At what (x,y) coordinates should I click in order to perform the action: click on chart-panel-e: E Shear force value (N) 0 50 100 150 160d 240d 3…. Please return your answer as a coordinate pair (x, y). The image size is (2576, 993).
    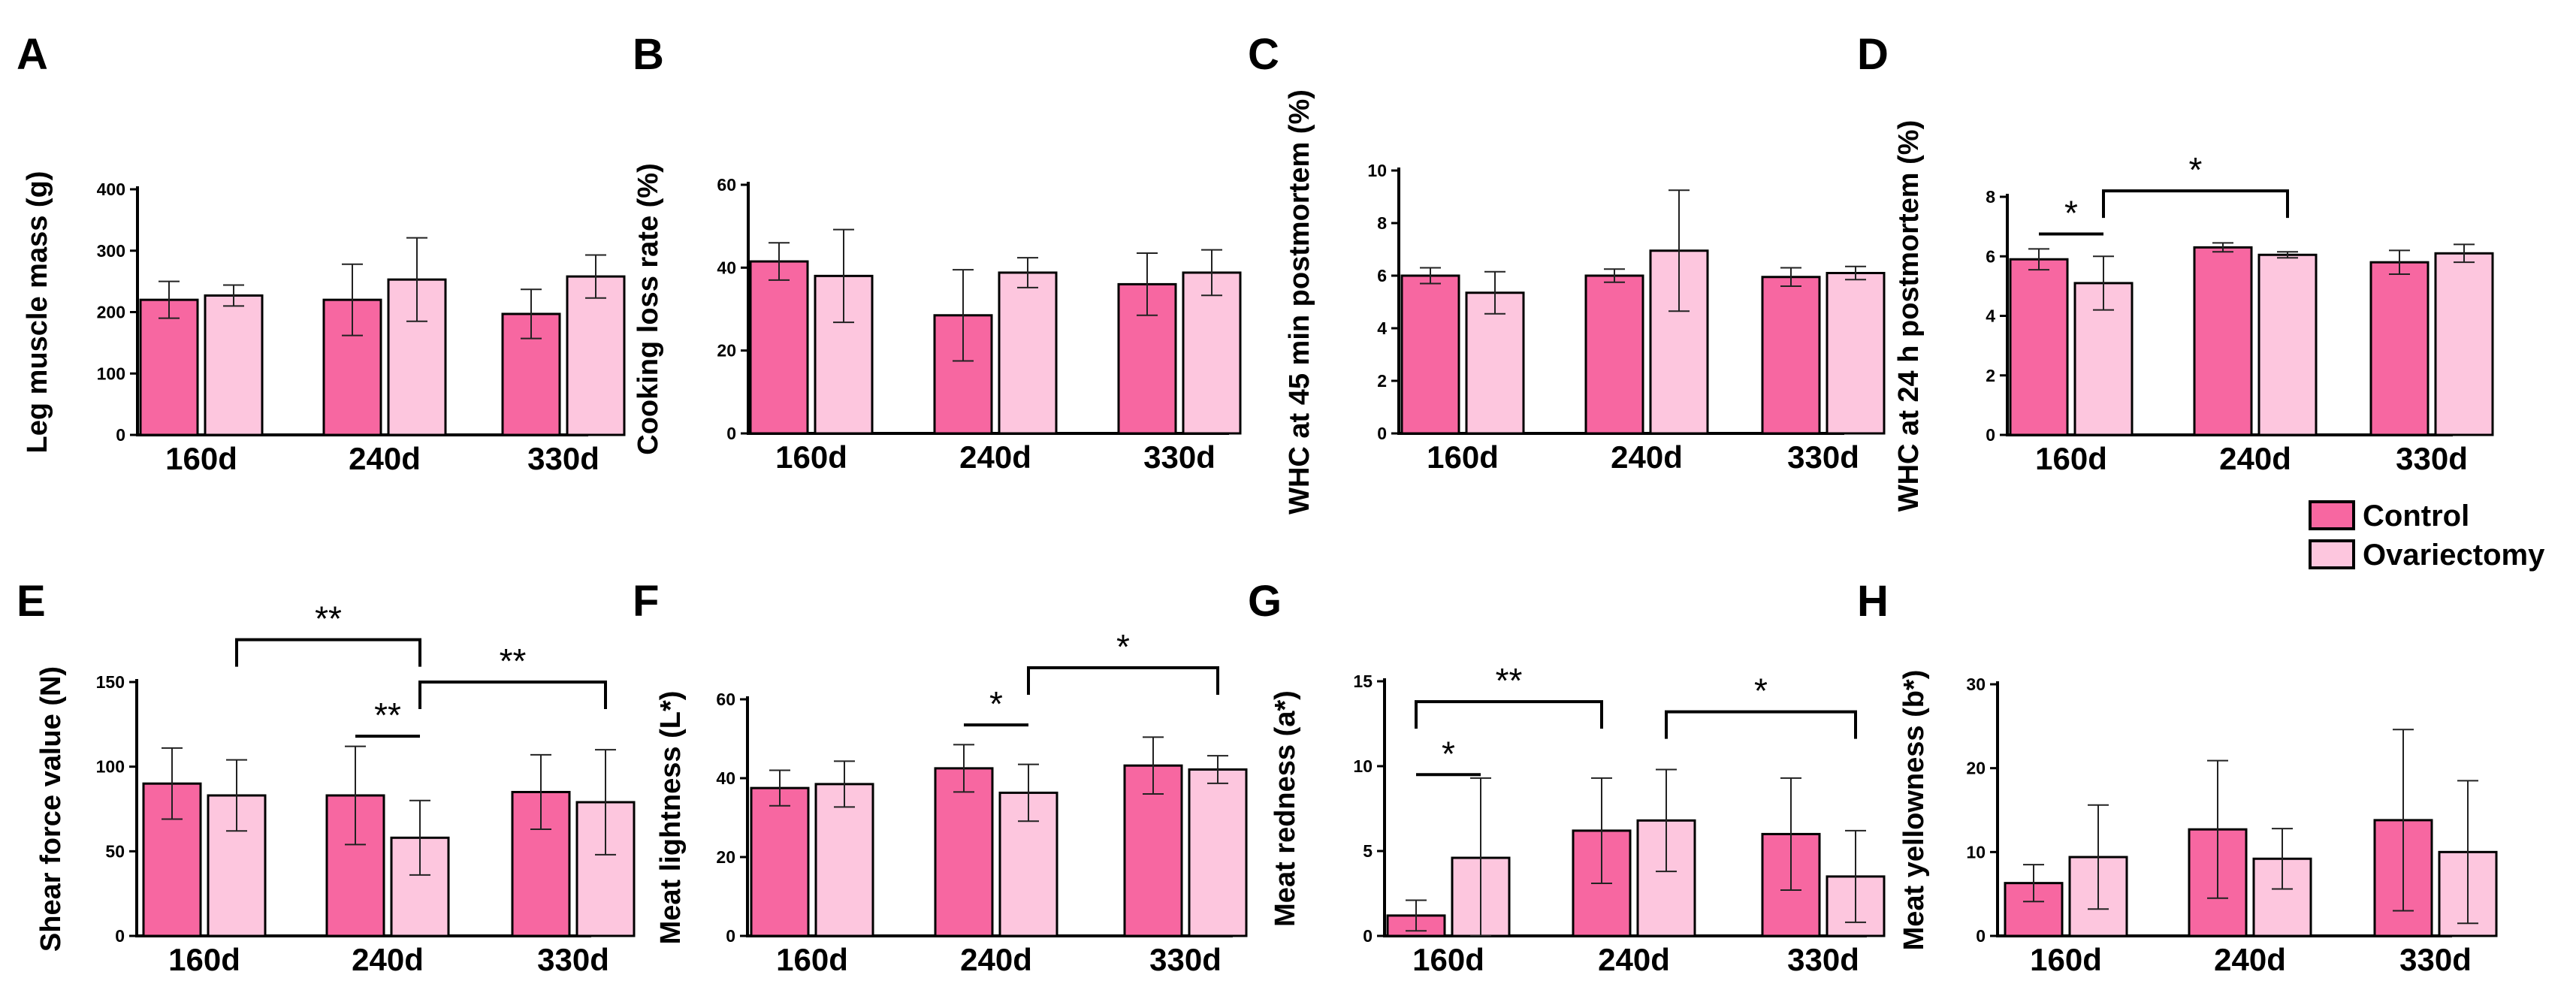
    Looking at the image, I should click on (326, 777).